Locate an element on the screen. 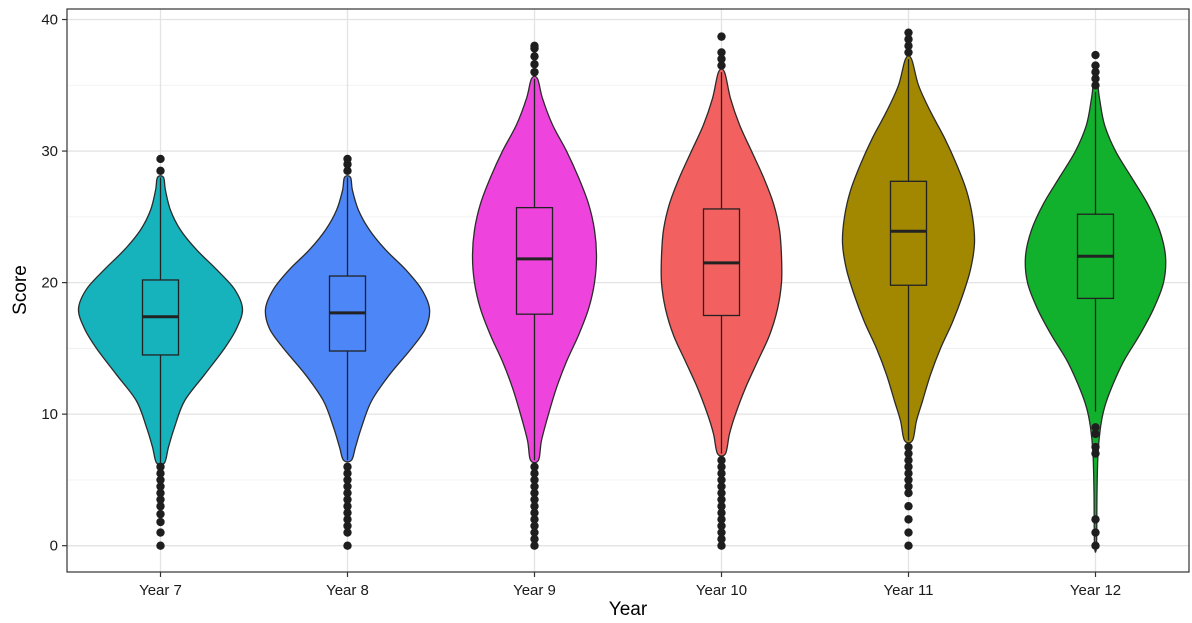 This screenshot has height=623, width=1192. y-axis: 0 10 20 30 40 is located at coordinates (54, 283).